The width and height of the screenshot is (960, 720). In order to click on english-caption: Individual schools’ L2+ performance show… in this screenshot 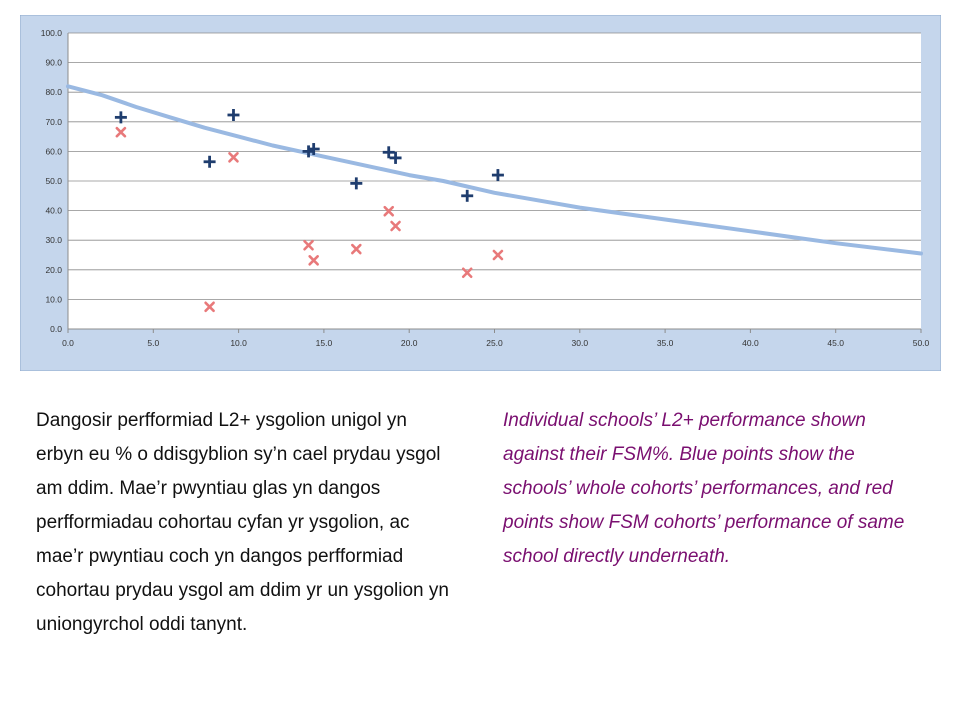, I will do `click(704, 488)`.